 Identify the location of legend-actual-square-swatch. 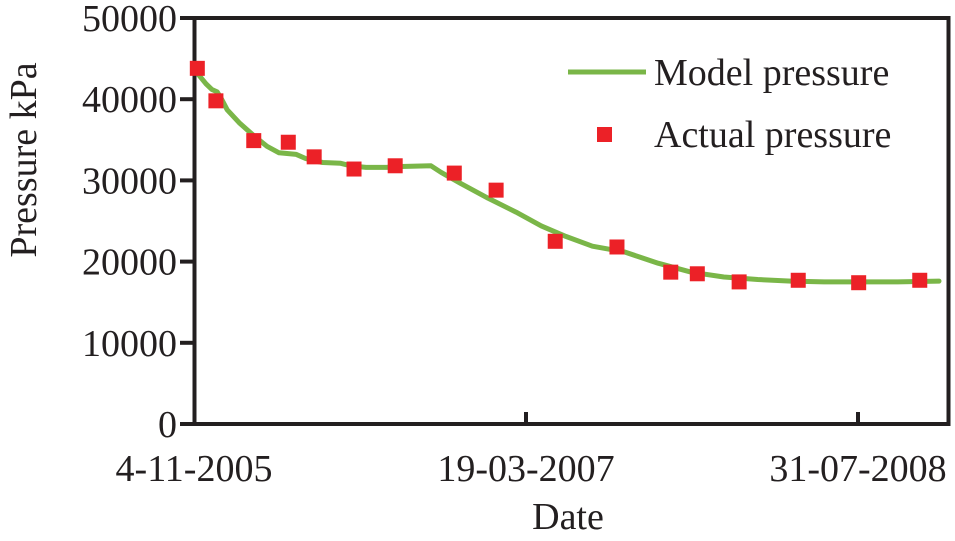
(604, 134).